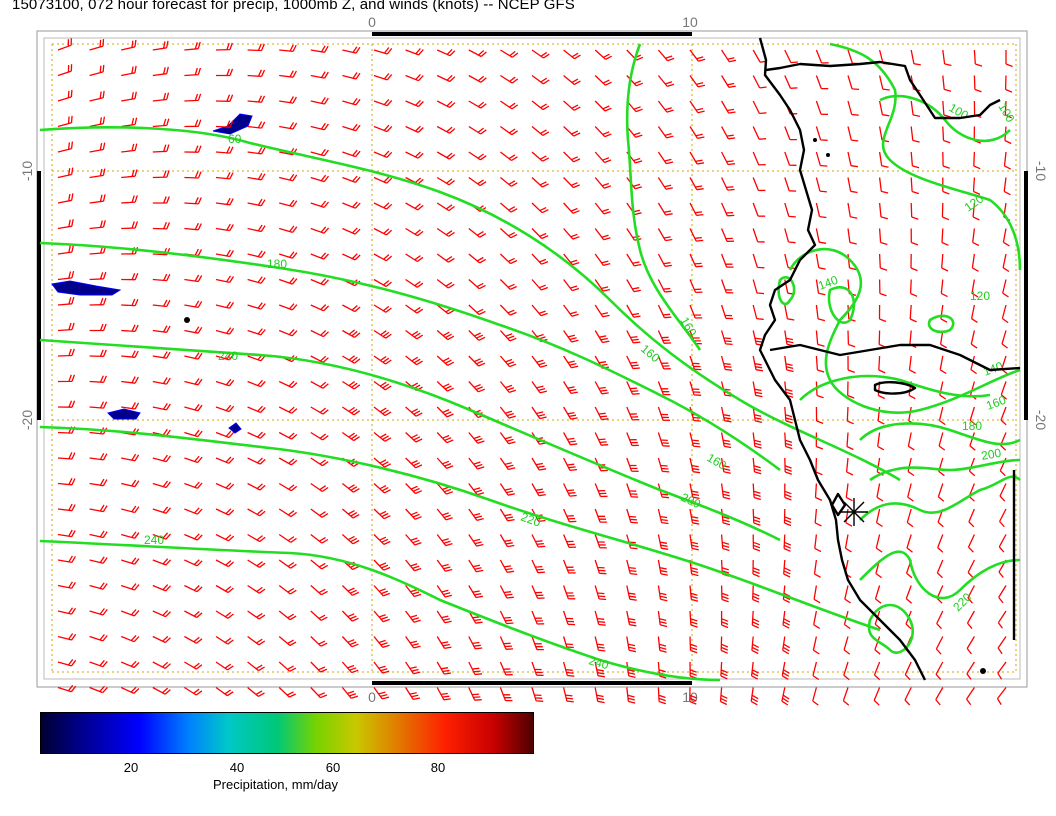 Image resolution: width=1056 pixels, height=816 pixels. What do you see at coordinates (372, 697) in the screenshot?
I see `bottom-tick-0: 0` at bounding box center [372, 697].